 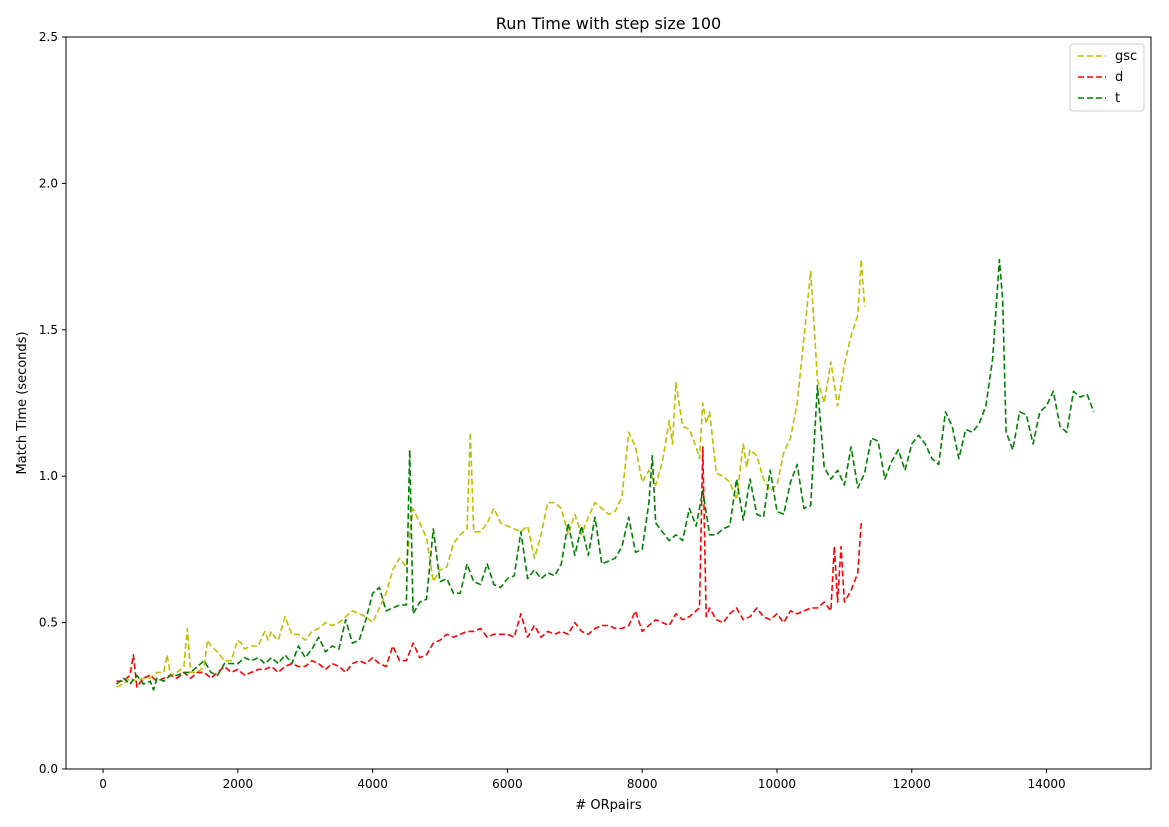 What do you see at coordinates (48, 37) in the screenshot?
I see `y-tick-label: 2.5` at bounding box center [48, 37].